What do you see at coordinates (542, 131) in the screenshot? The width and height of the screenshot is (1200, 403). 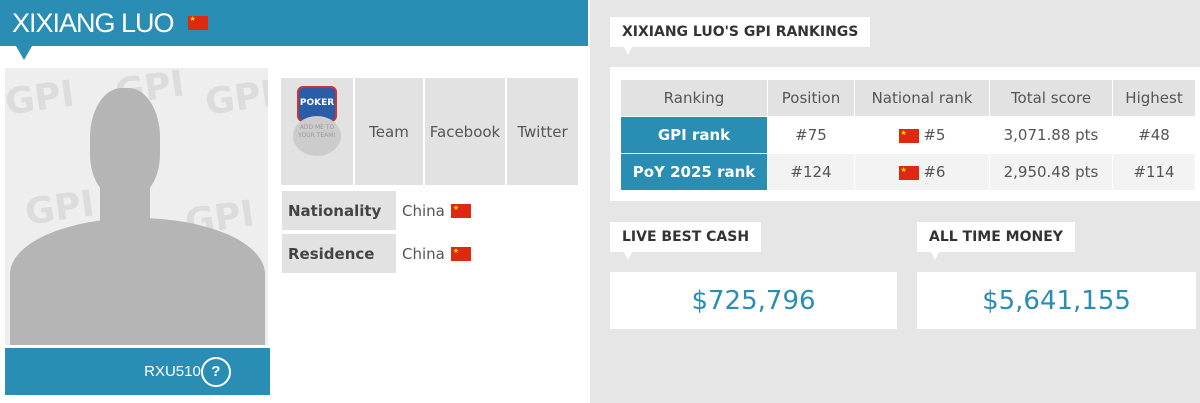 I see `twitter-link: Twitter` at bounding box center [542, 131].